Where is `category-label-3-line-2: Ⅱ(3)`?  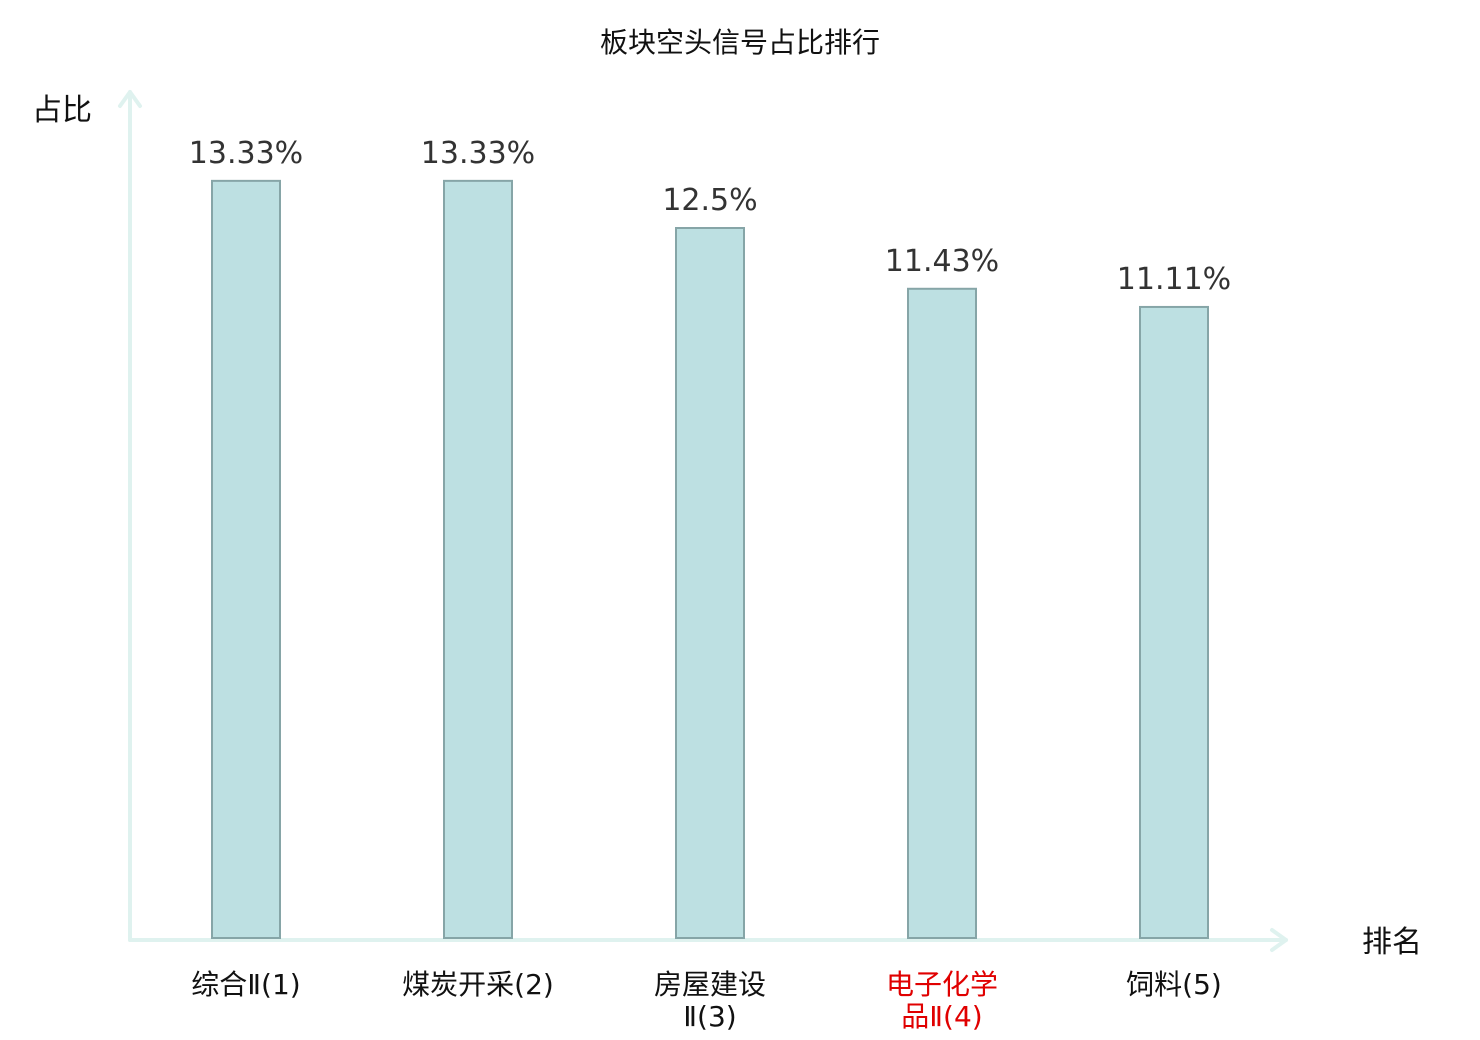
category-label-3-line-2: Ⅱ(3) is located at coordinates (709, 1016).